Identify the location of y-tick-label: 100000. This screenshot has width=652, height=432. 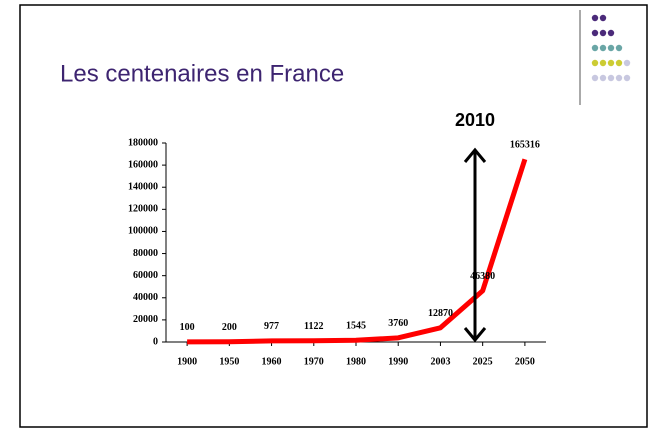
(143, 231).